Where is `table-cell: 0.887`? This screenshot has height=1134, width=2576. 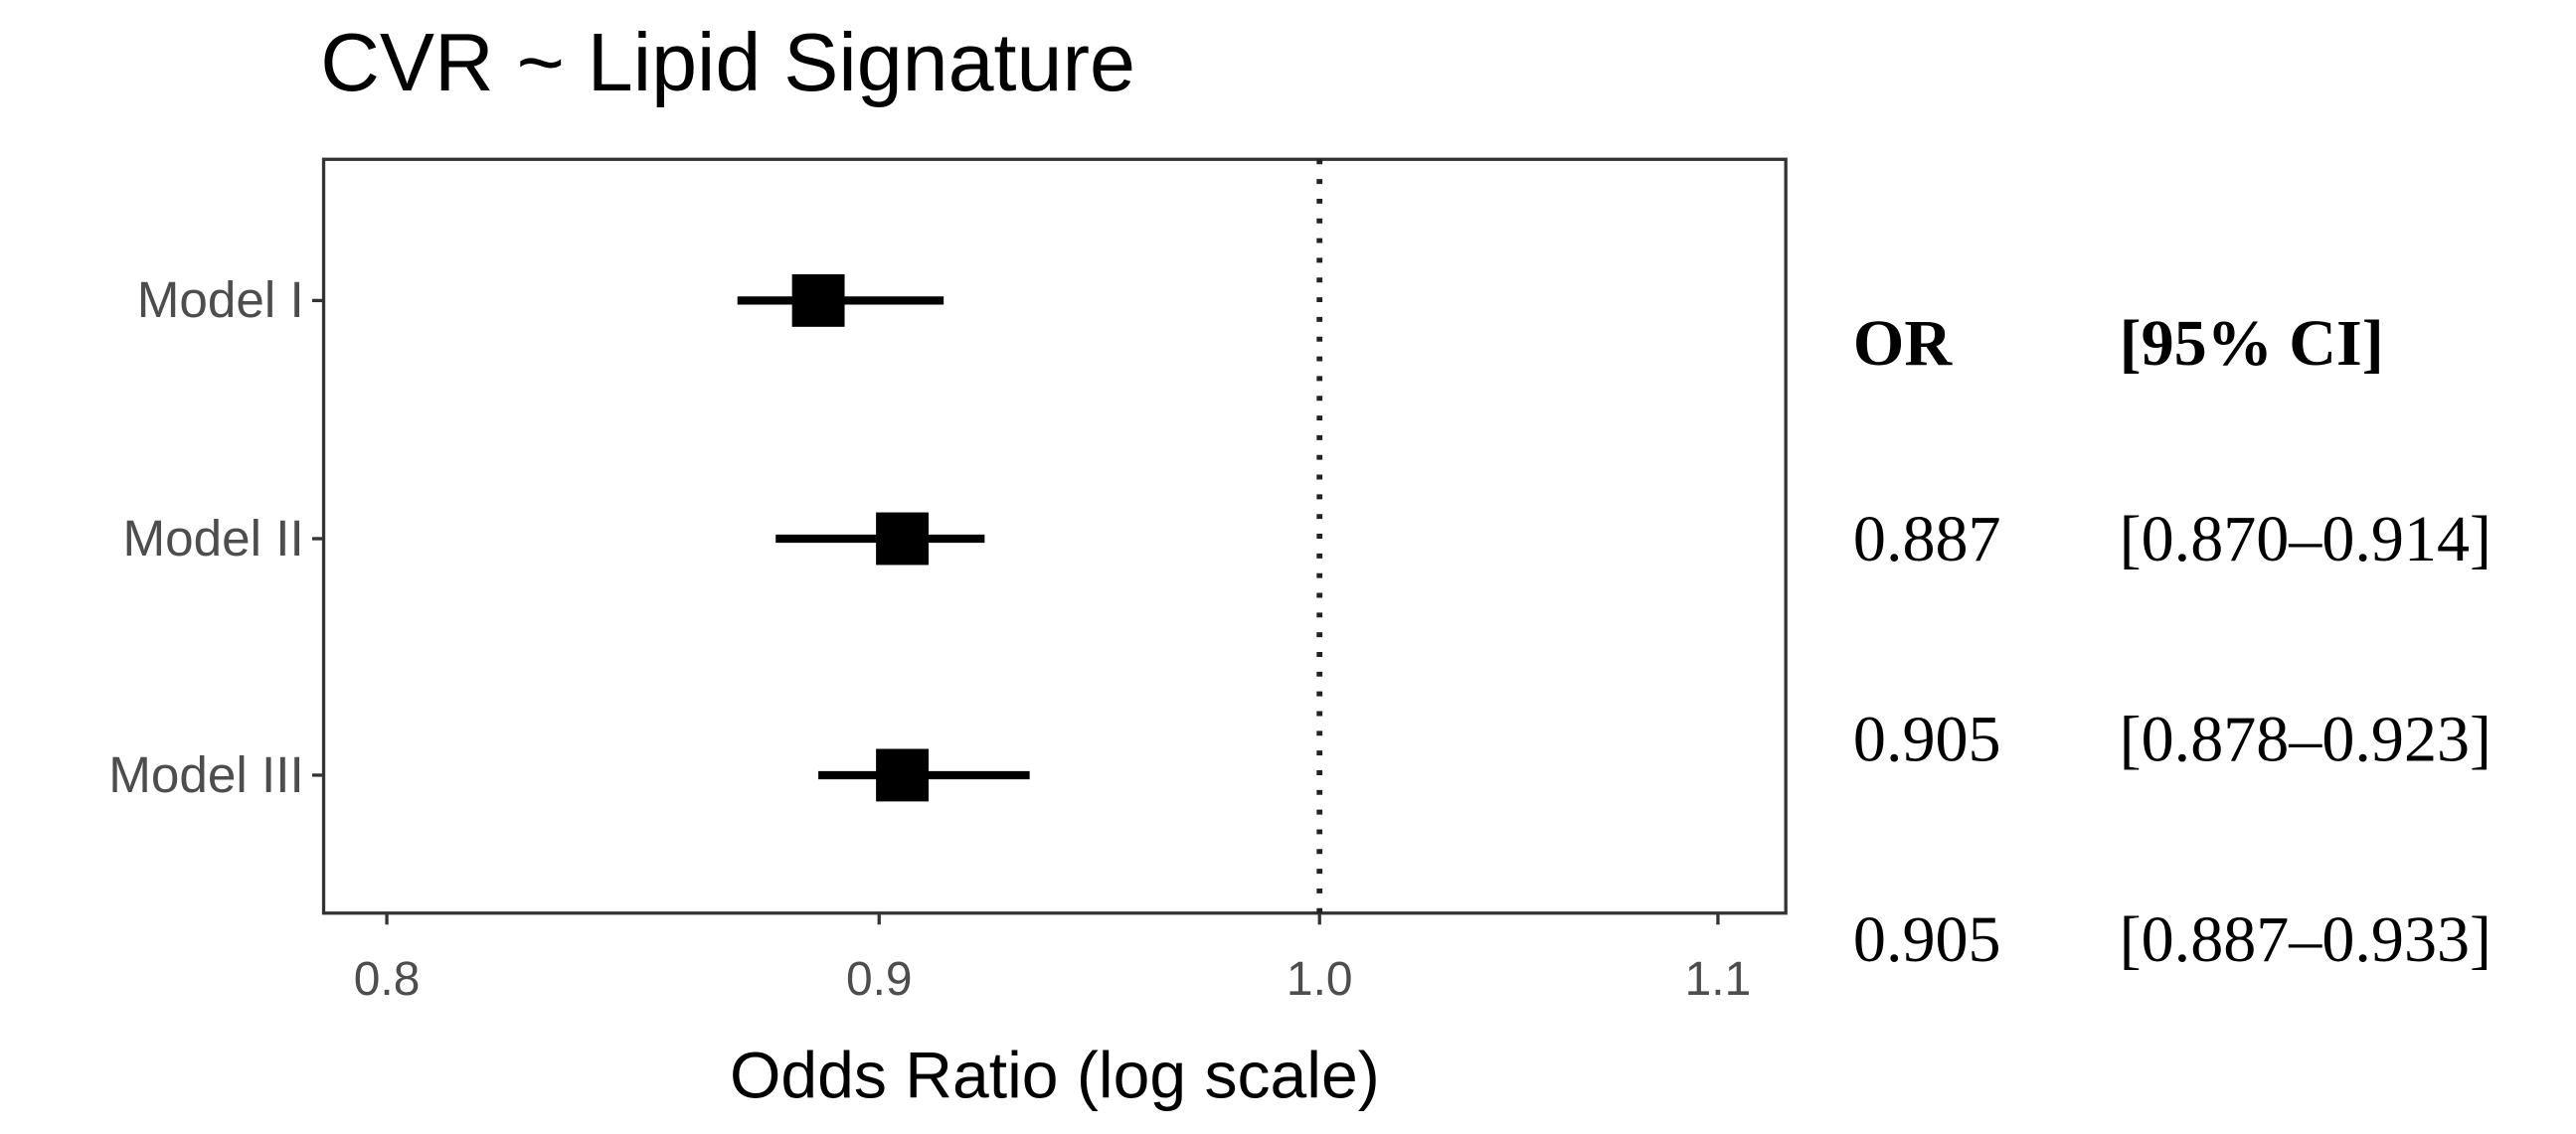 table-cell: 0.887 is located at coordinates (1927, 539).